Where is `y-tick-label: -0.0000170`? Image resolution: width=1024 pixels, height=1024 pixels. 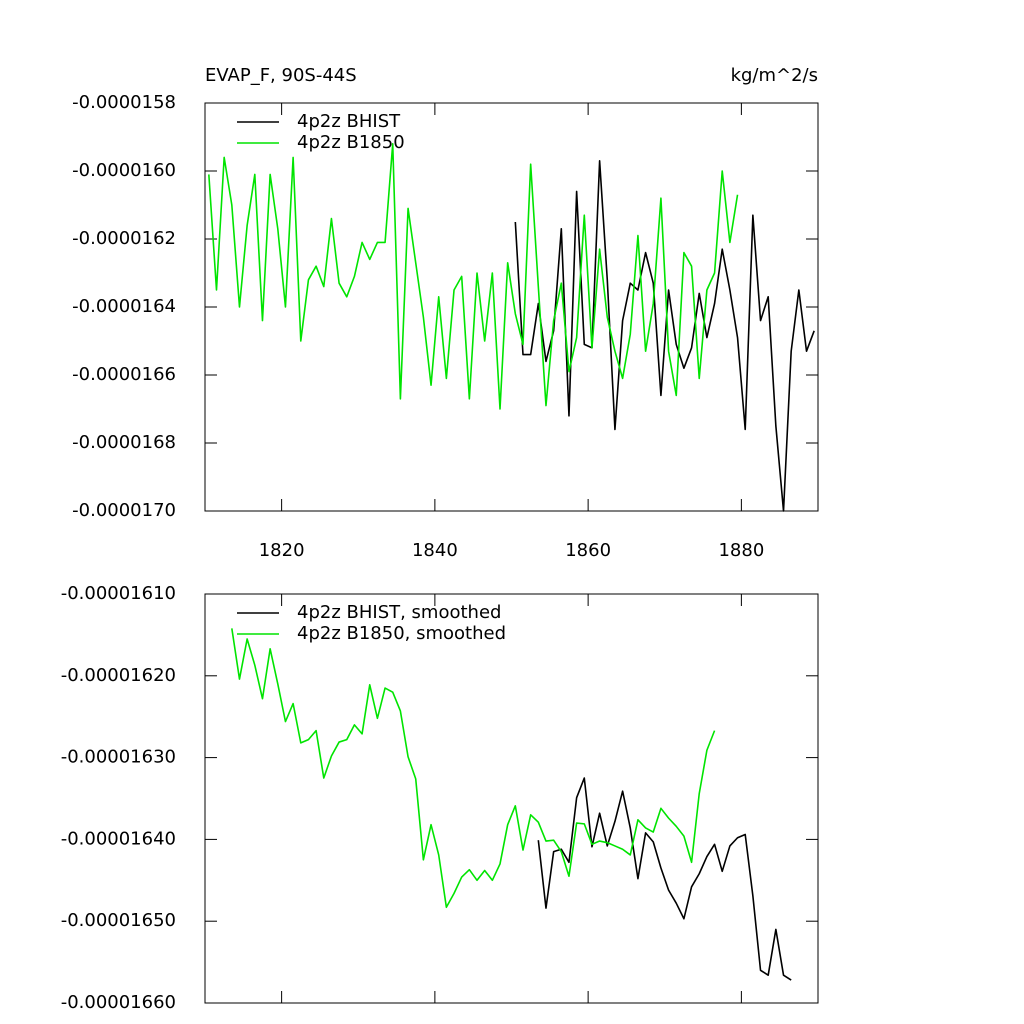 y-tick-label: -0.0000170 is located at coordinates (124, 510).